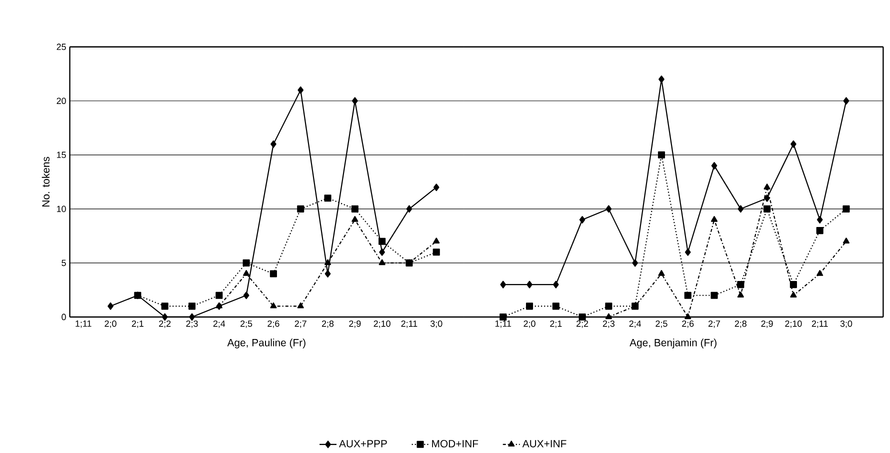  Describe the element at coordinates (455, 444) in the screenshot. I see `legend-label: MOD+INF` at that location.